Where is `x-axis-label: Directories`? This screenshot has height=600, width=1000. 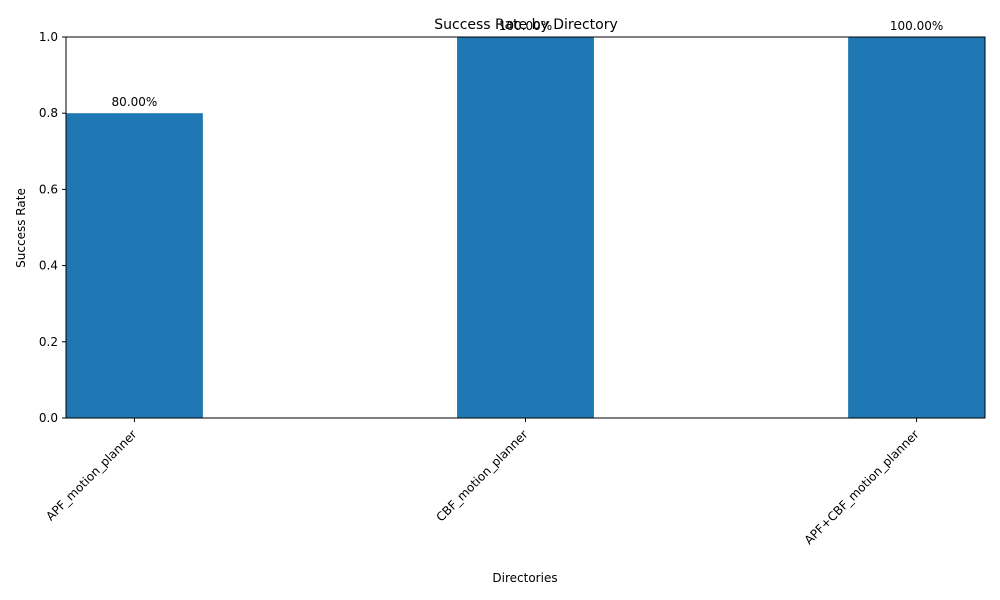 x-axis-label: Directories is located at coordinates (524, 578).